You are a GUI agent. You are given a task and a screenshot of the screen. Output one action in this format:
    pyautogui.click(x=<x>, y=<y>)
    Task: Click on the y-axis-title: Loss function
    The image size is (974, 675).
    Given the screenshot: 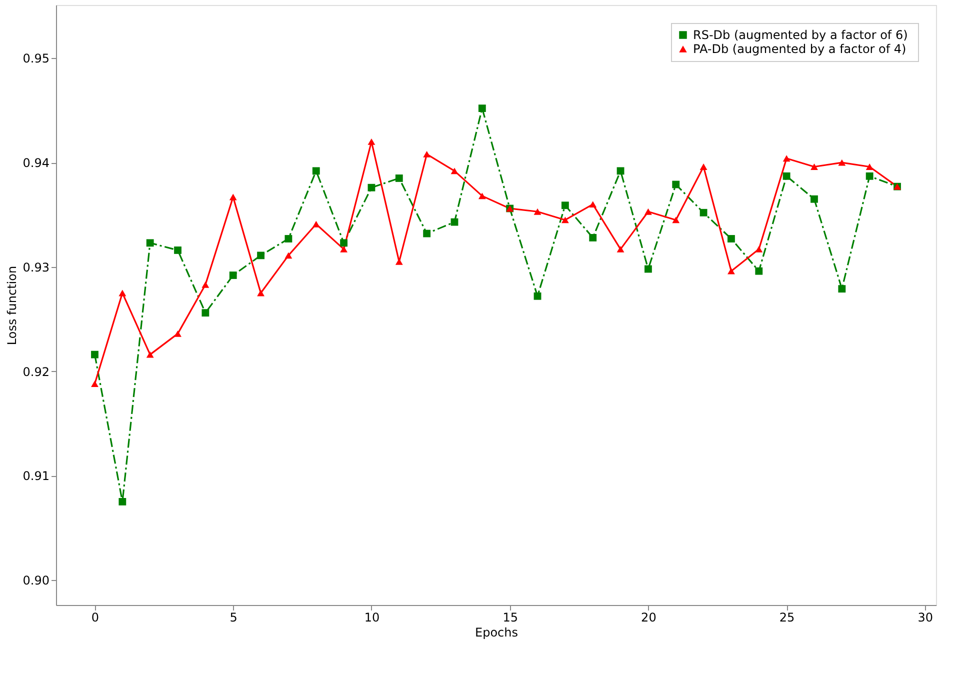 What is the action you would take?
    pyautogui.click(x=11, y=306)
    